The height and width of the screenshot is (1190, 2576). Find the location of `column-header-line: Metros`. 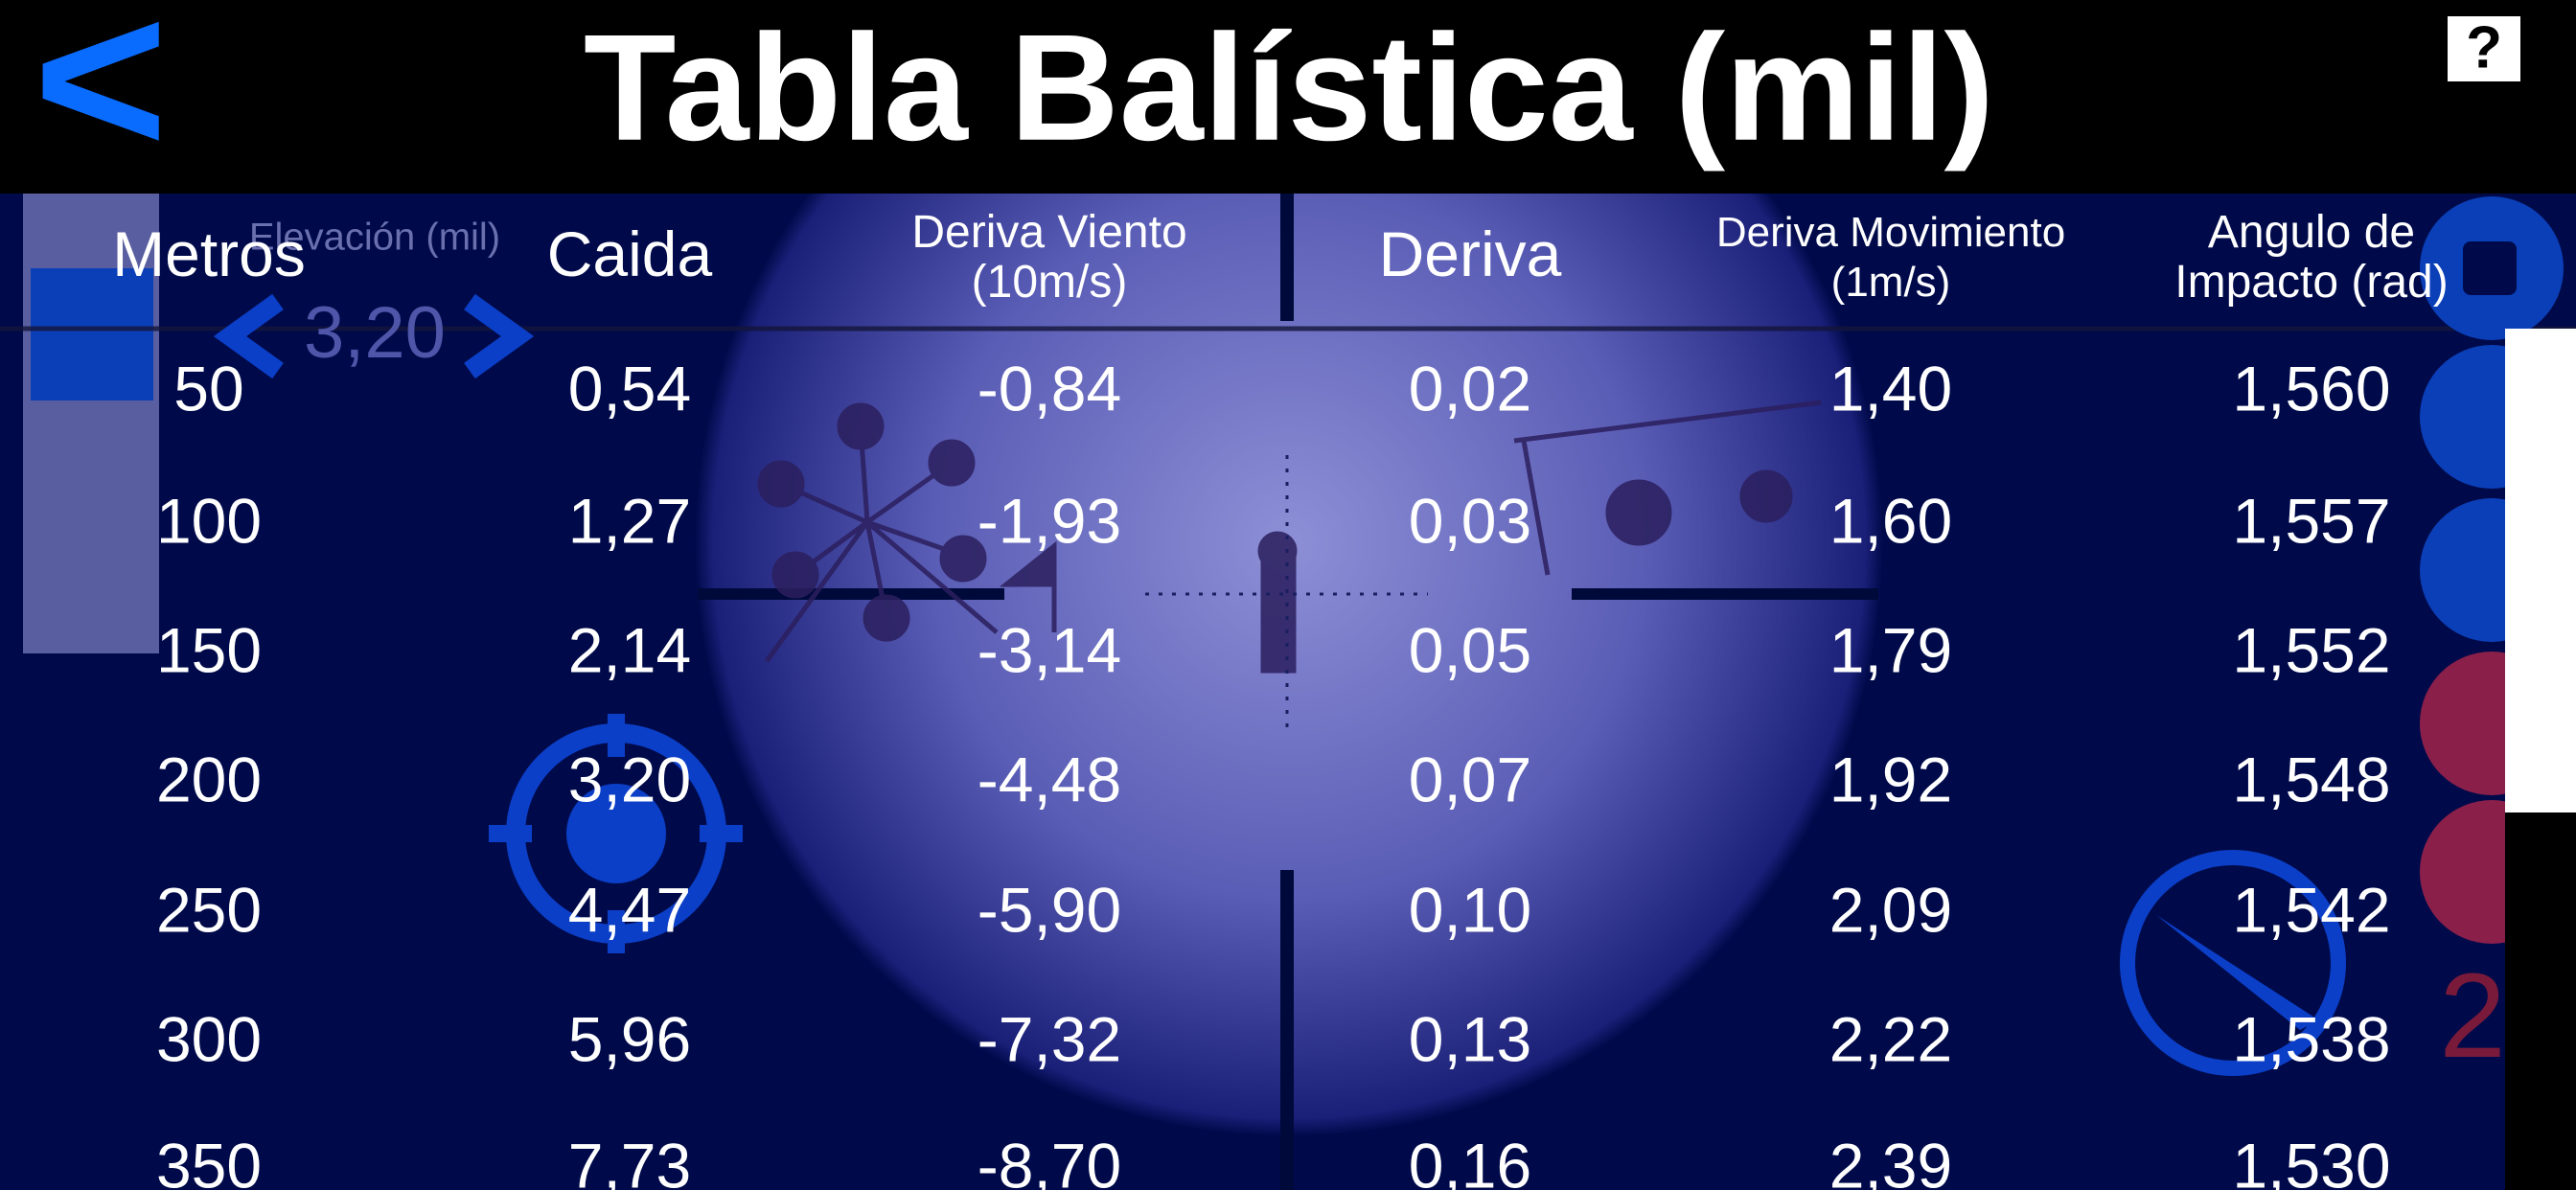

column-header-line: Metros is located at coordinates (209, 254).